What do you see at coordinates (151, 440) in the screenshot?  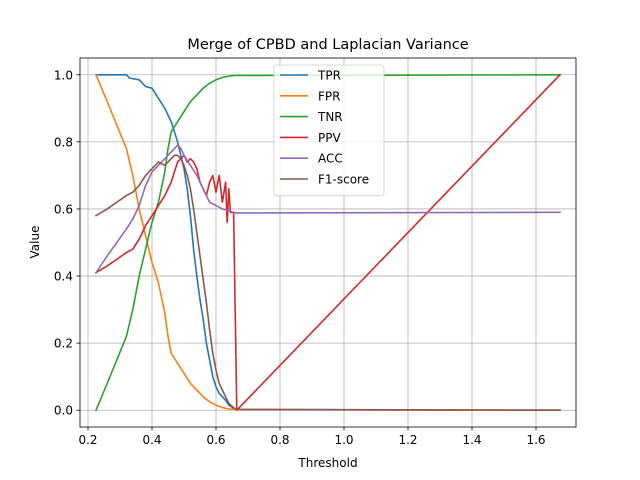 I see `x-tick-label: 0.4` at bounding box center [151, 440].